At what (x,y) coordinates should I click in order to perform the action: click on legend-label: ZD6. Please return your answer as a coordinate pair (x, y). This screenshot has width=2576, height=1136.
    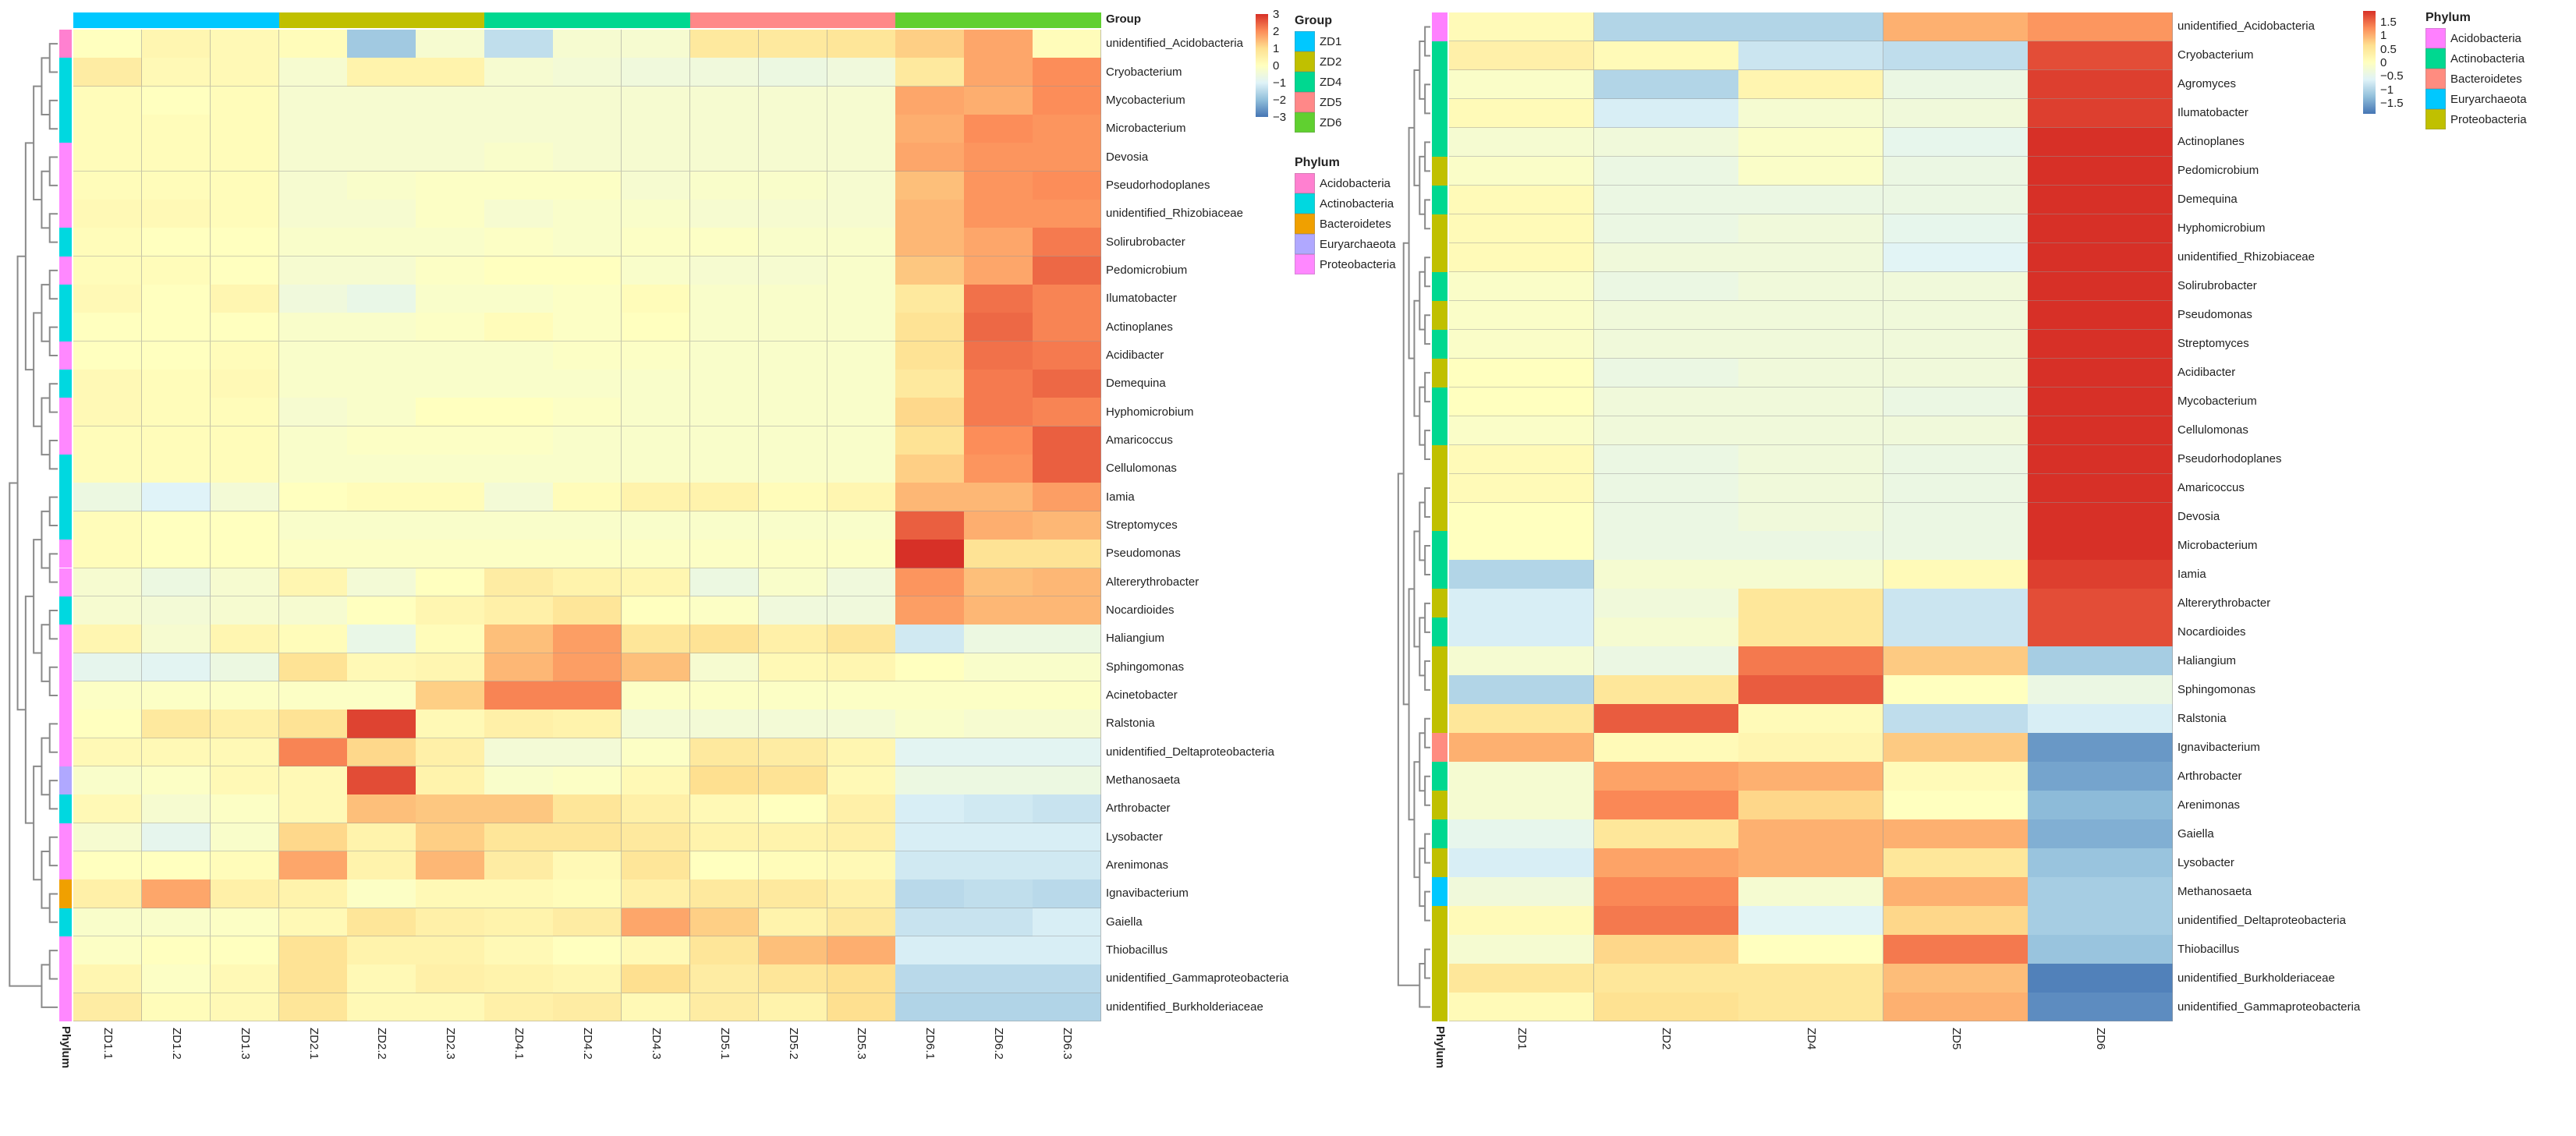
    Looking at the image, I should click on (1331, 123).